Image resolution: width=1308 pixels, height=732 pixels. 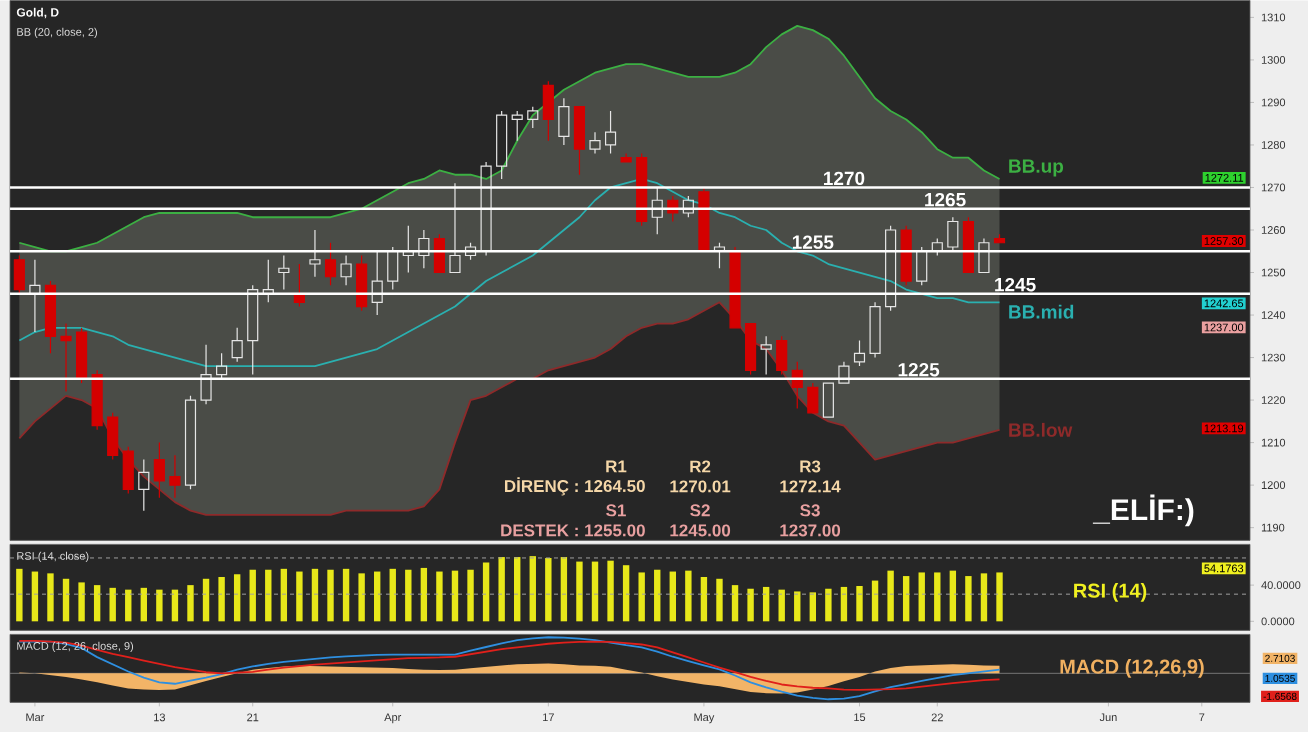 I want to click on ref-line-label: 1265, so click(x=945, y=199).